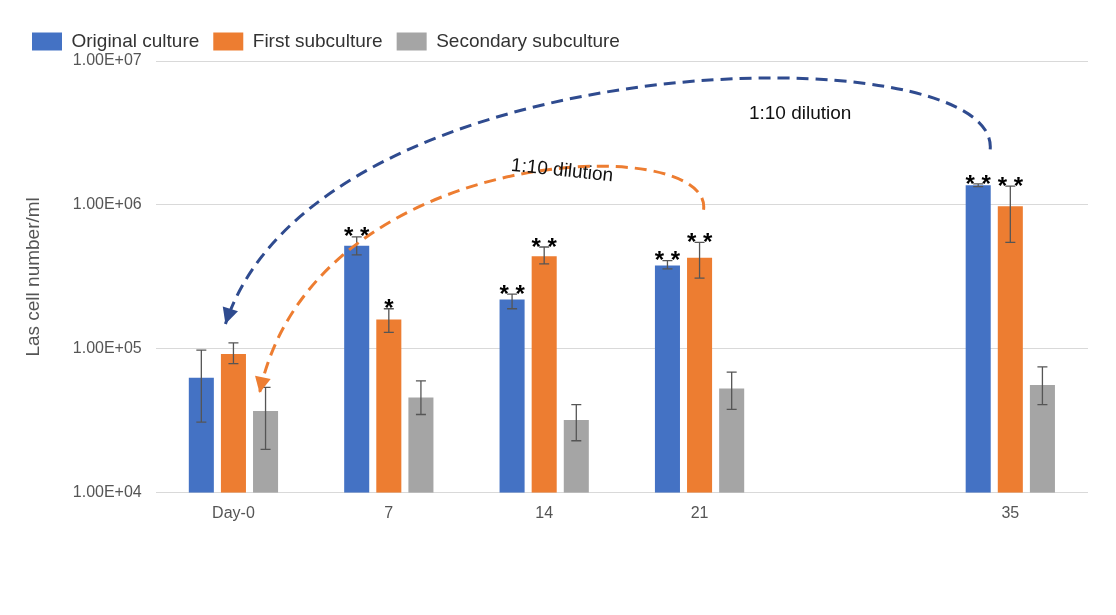 The width and height of the screenshot is (1116, 615). What do you see at coordinates (544, 512) in the screenshot?
I see `x-tick-label: 14` at bounding box center [544, 512].